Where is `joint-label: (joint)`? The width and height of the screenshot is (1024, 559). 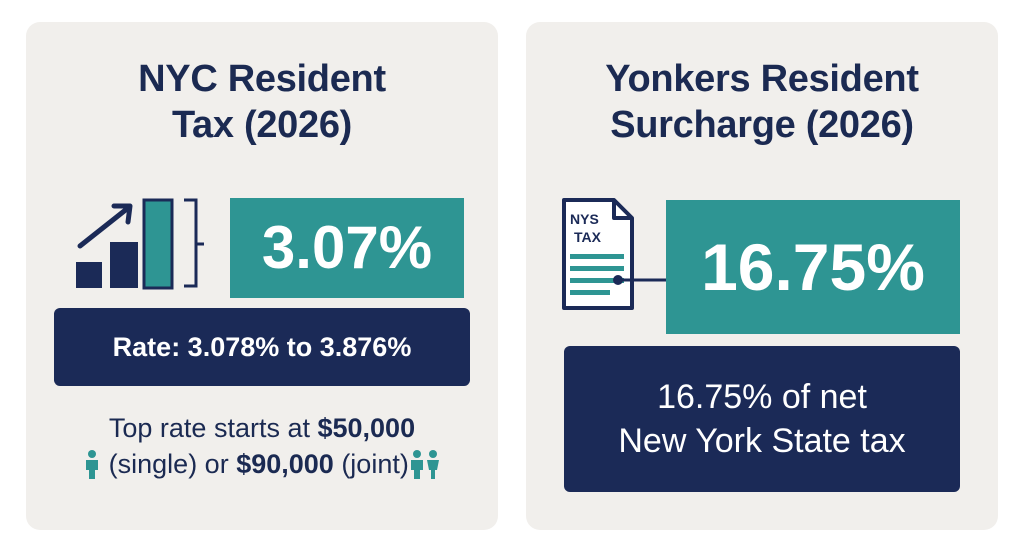
joint-label: (joint) is located at coordinates (371, 464).